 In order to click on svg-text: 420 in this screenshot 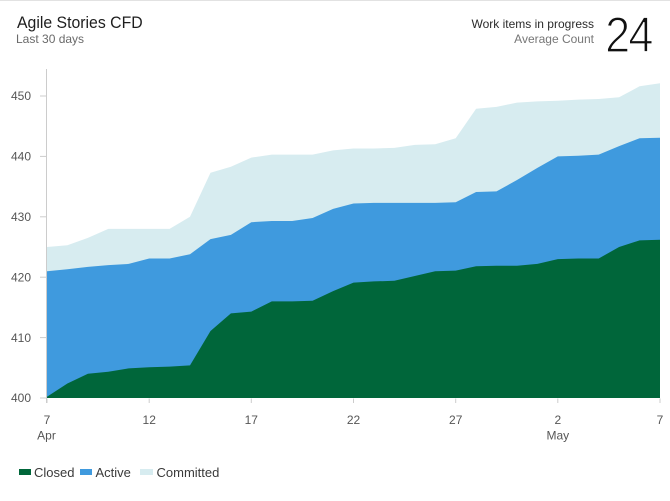, I will do `click(21, 277)`.